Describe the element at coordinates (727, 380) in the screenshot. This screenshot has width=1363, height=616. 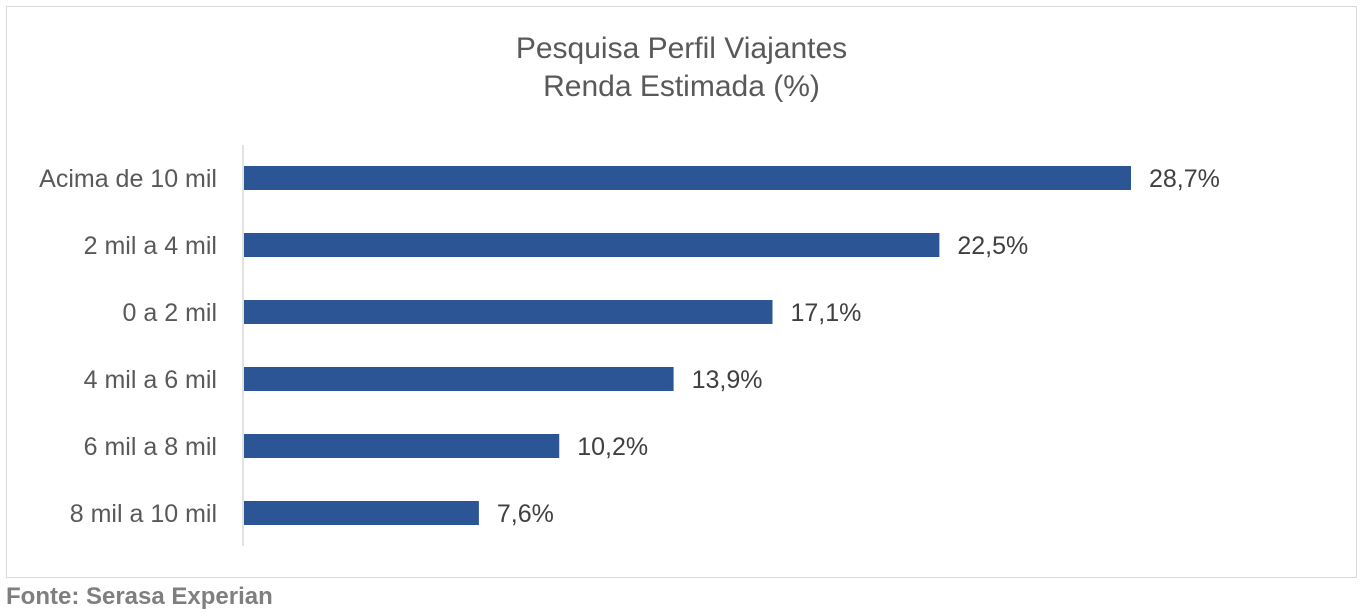
I see `data-label: 13,9%` at that location.